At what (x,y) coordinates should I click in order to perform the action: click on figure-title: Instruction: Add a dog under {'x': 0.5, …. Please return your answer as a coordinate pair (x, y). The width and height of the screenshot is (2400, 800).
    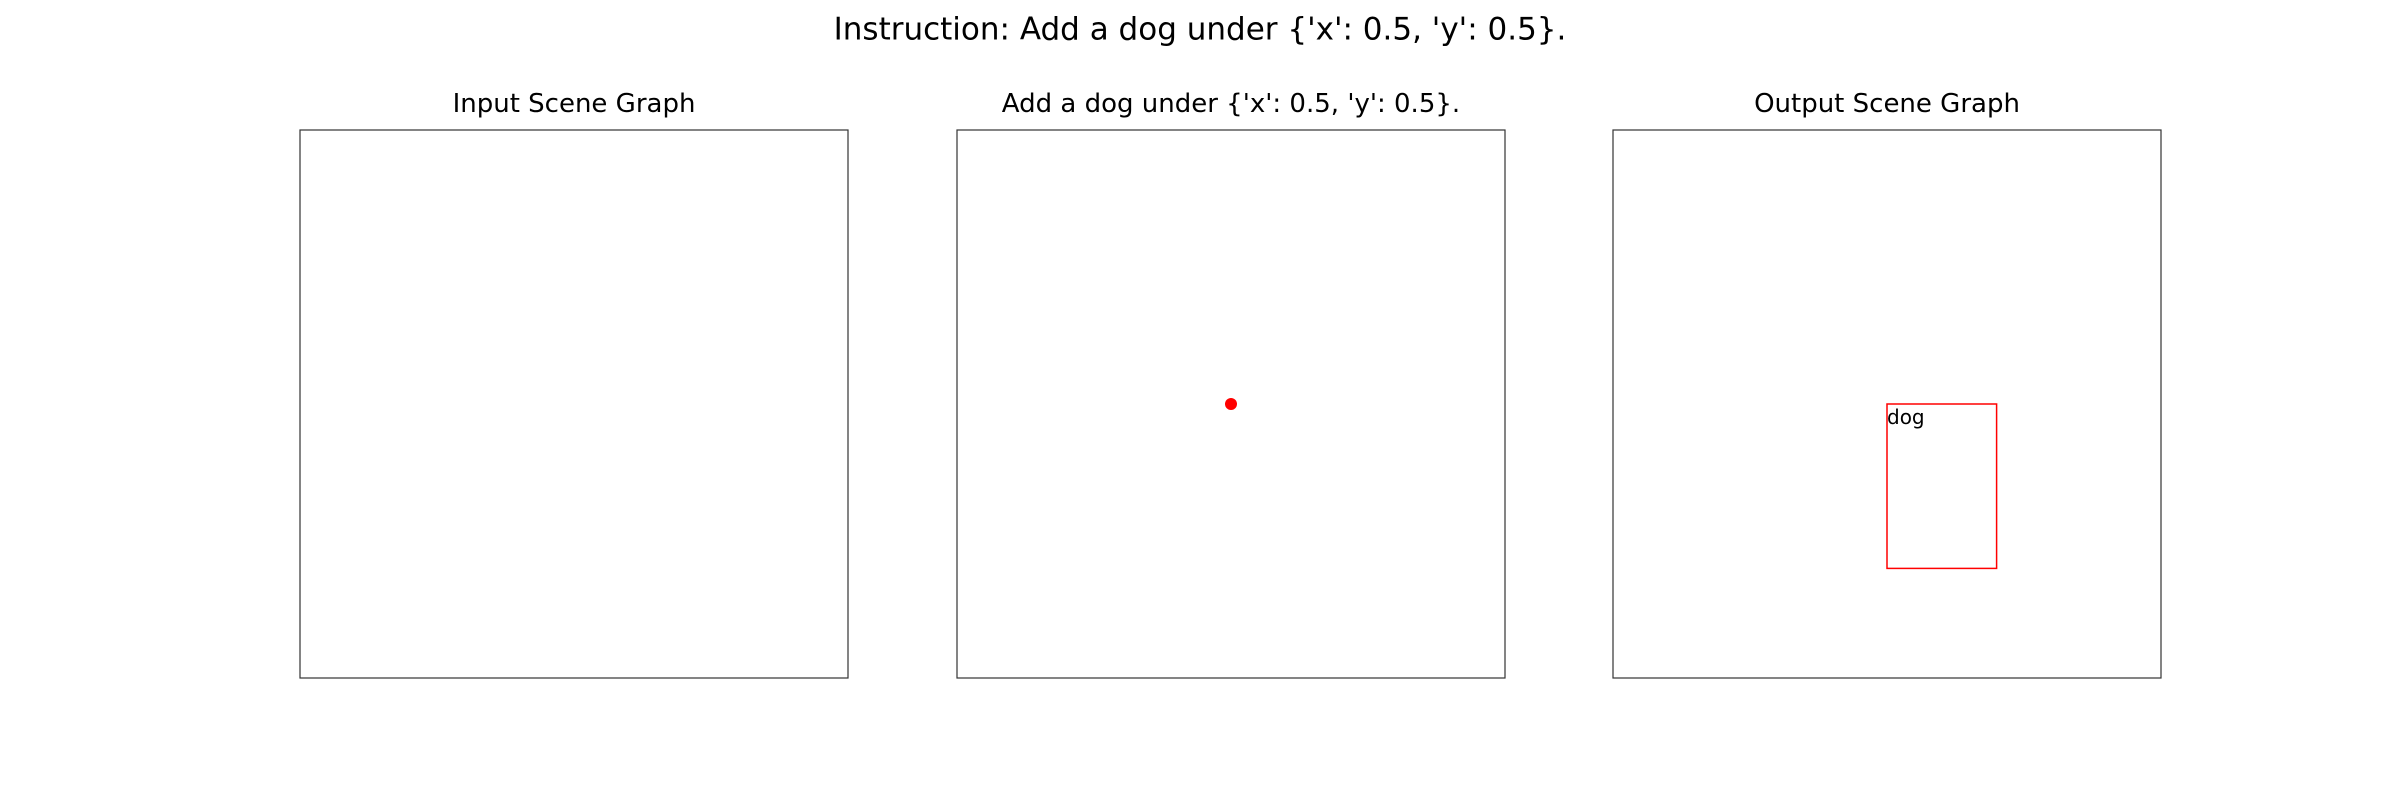
    Looking at the image, I should click on (1200, 30).